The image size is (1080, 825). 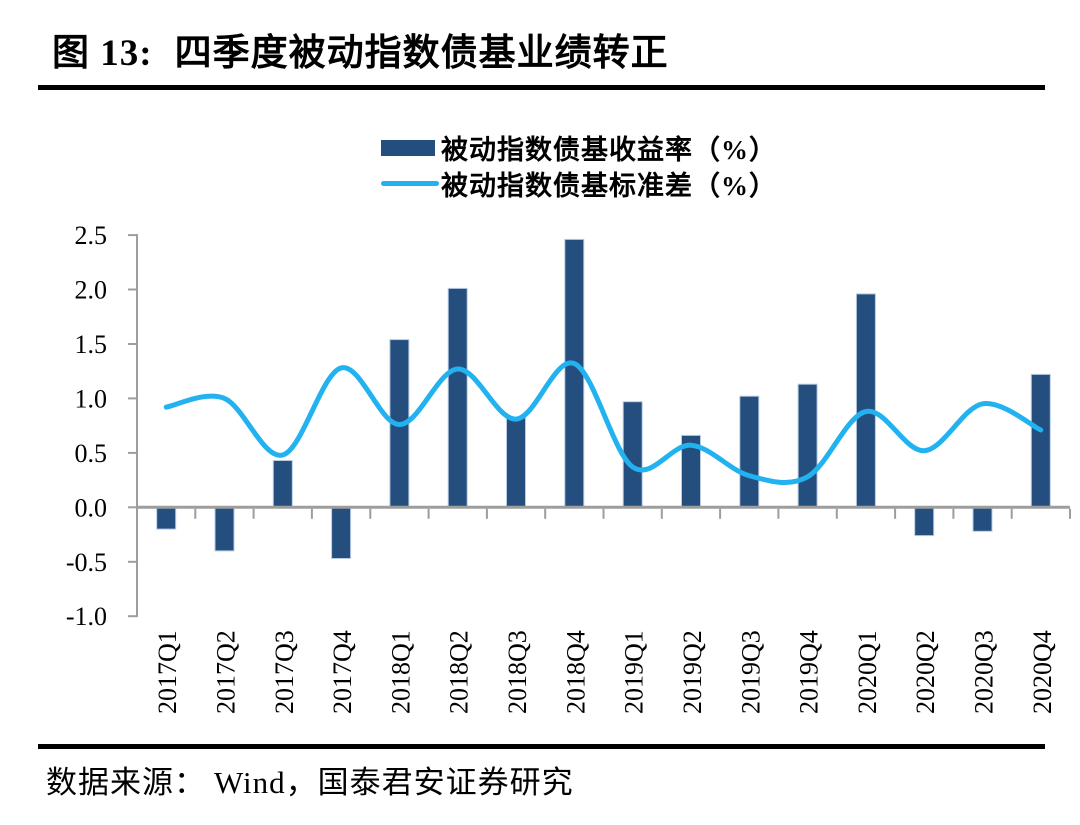 What do you see at coordinates (925, 672) in the screenshot?
I see `x-axis-label-2020Q2: 2020Q2` at bounding box center [925, 672].